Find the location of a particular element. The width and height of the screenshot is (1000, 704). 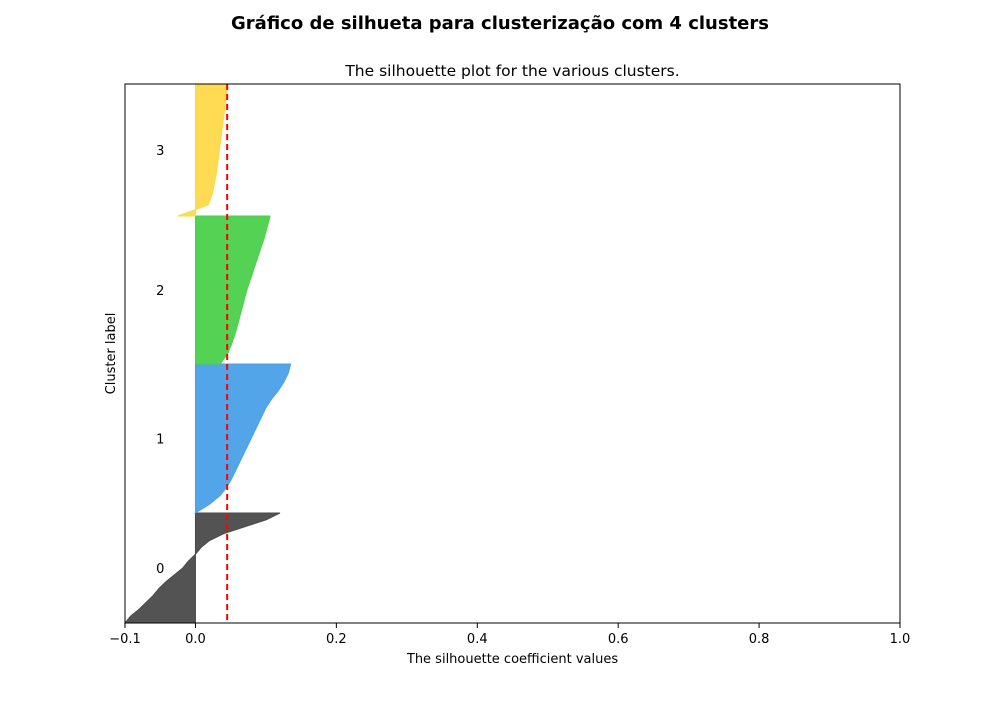

cluster-3-silhouette is located at coordinates (203, 150).